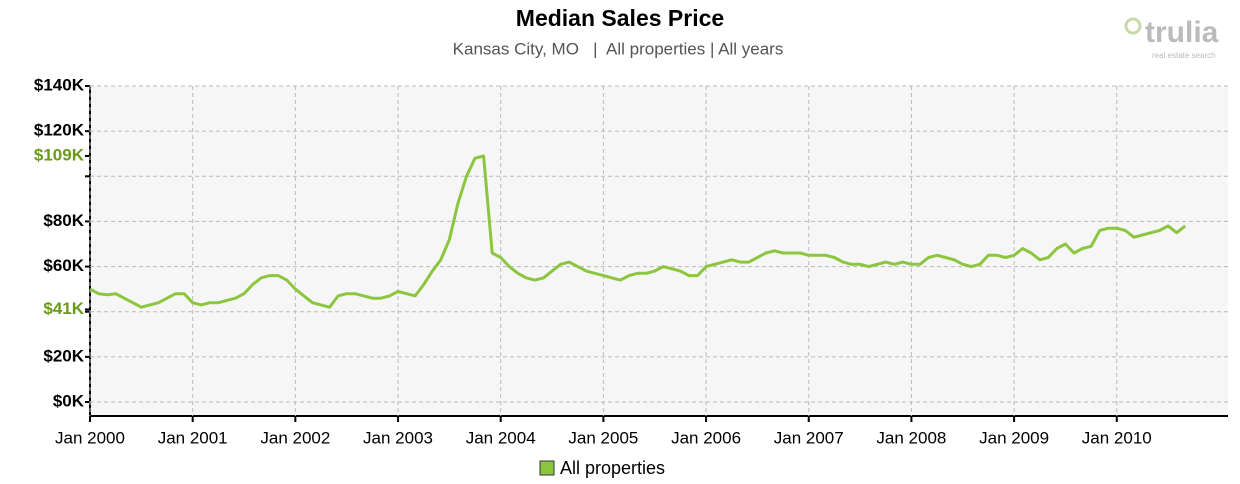 This screenshot has width=1240, height=484. What do you see at coordinates (63, 265) in the screenshot?
I see `y-tick-label: $60K` at bounding box center [63, 265].